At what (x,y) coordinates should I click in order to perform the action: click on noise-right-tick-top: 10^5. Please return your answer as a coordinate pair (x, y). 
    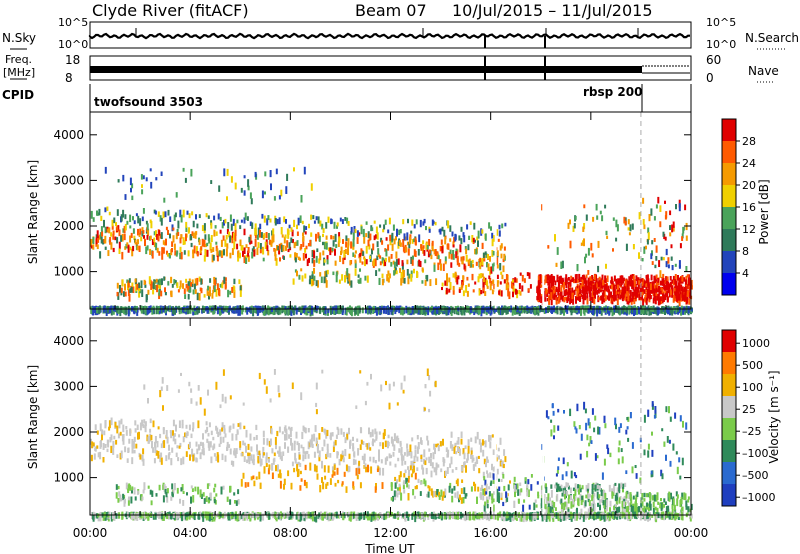
    Looking at the image, I should click on (721, 22).